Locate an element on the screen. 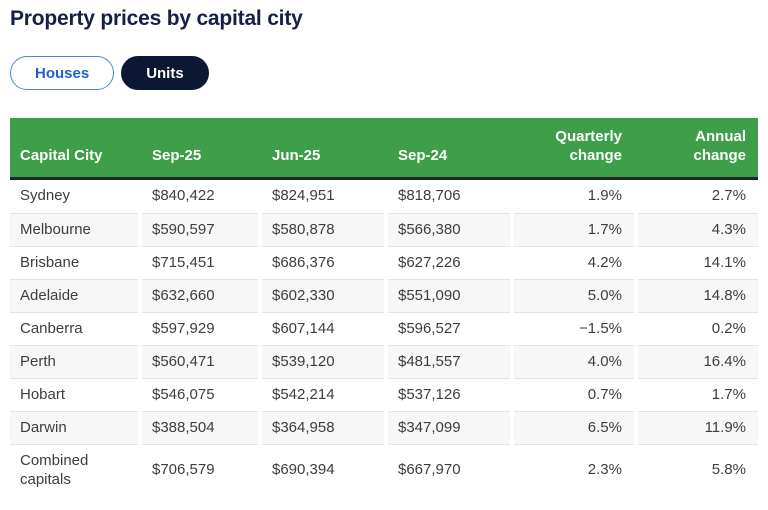  cell-sep-25: $706,579 is located at coordinates (200, 469).